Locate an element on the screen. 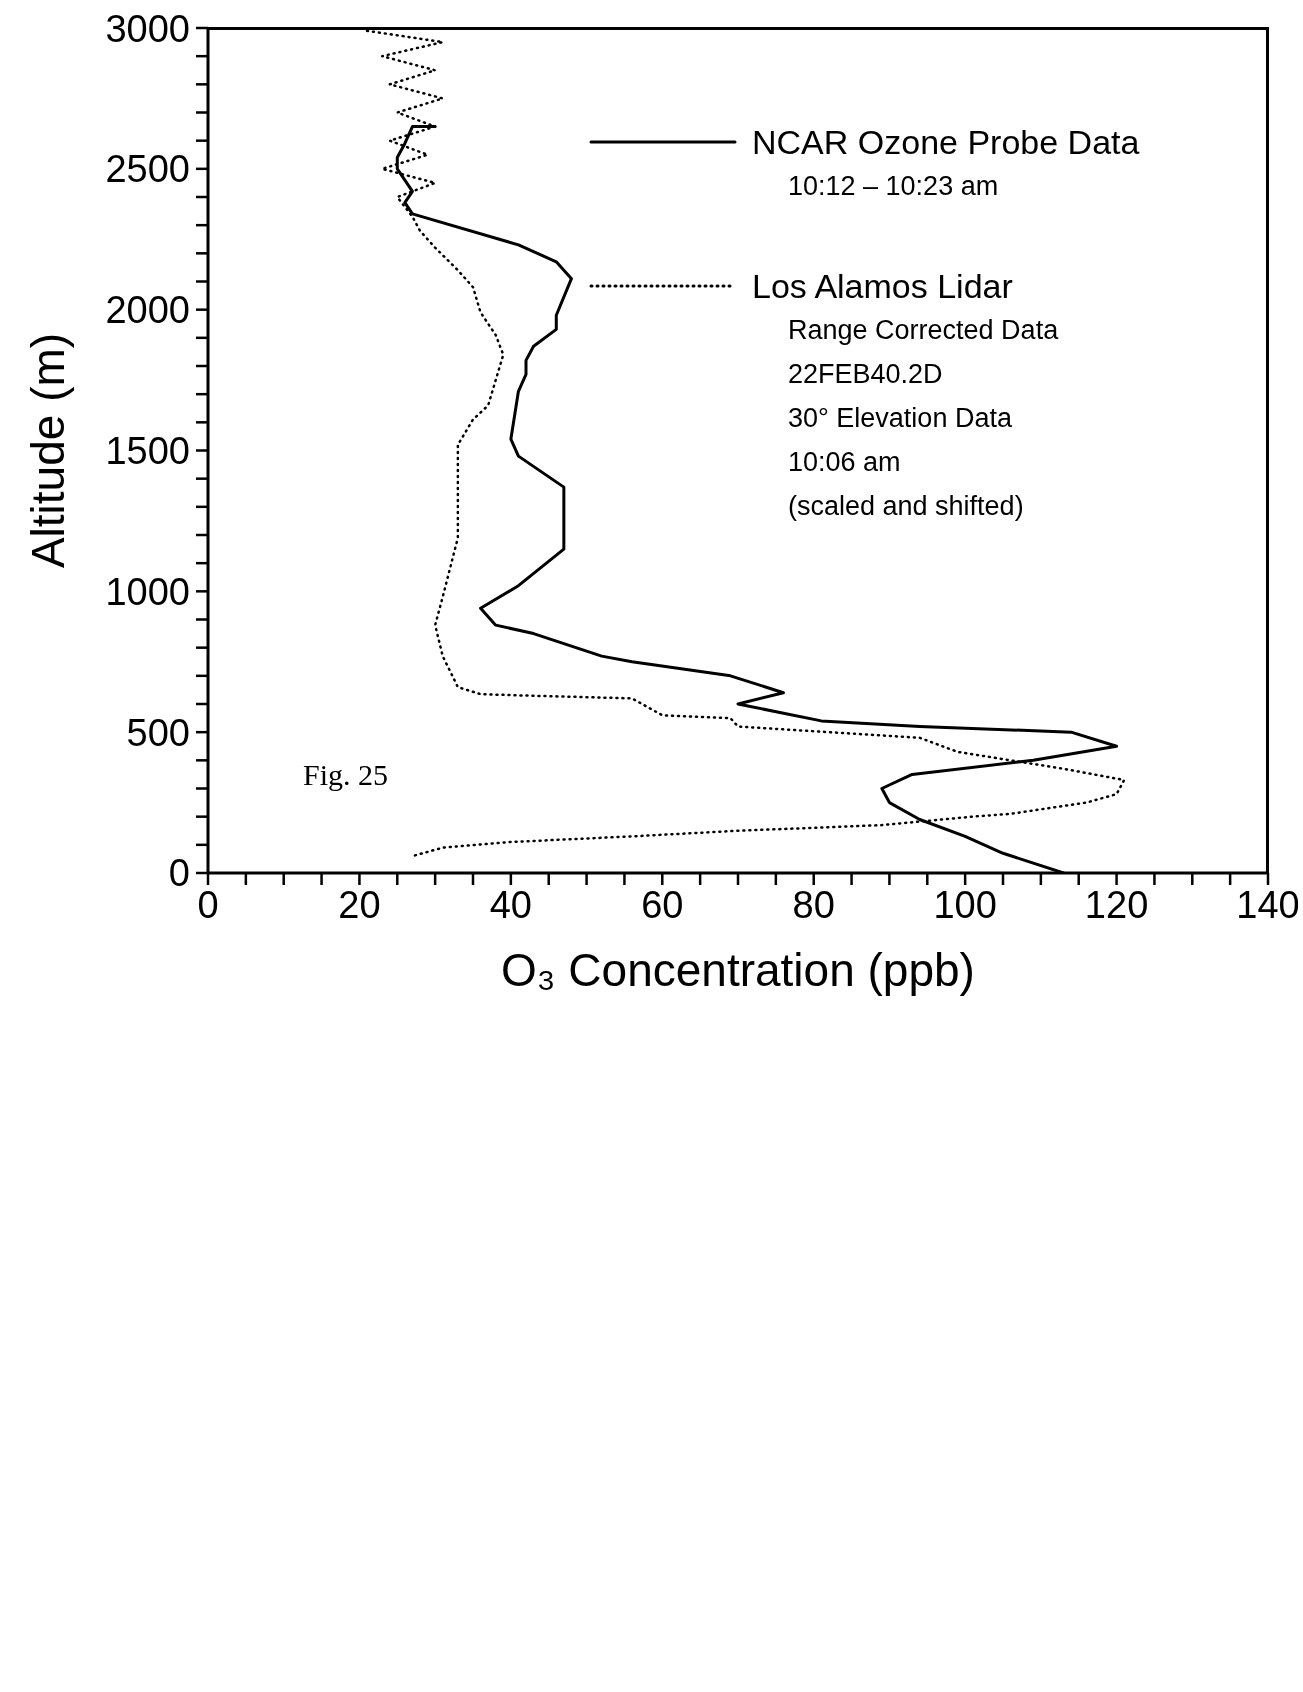 This screenshot has height=1692, width=1303. y-axis-title: Altitude (m) is located at coordinates (48, 450).